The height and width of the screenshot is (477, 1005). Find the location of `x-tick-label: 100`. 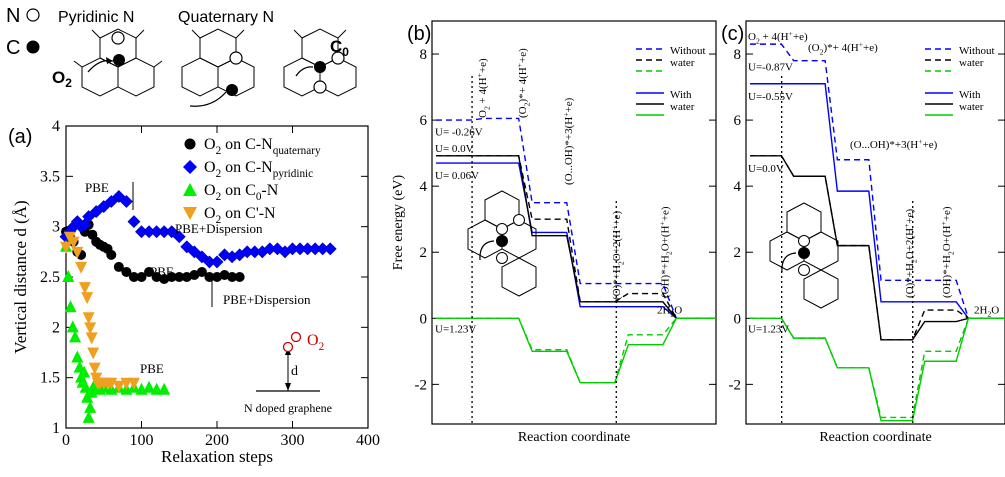

x-tick-label: 100 is located at coordinates (142, 440).